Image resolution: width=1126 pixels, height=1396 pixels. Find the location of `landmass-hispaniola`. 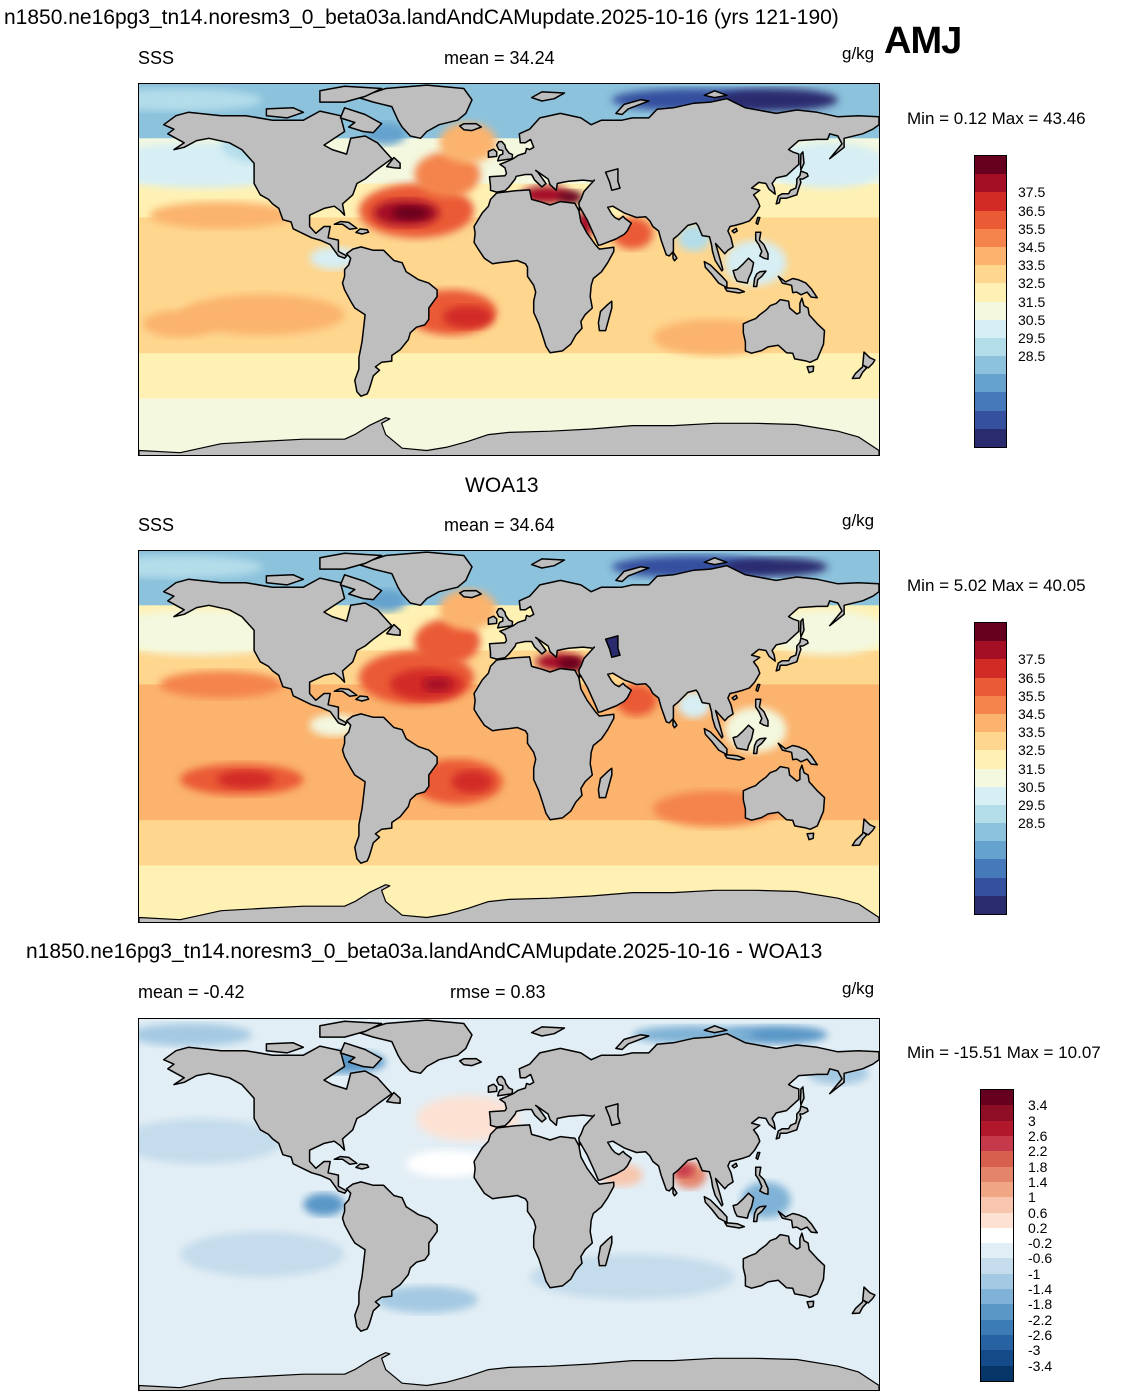

landmass-hispaniola is located at coordinates (362, 698).